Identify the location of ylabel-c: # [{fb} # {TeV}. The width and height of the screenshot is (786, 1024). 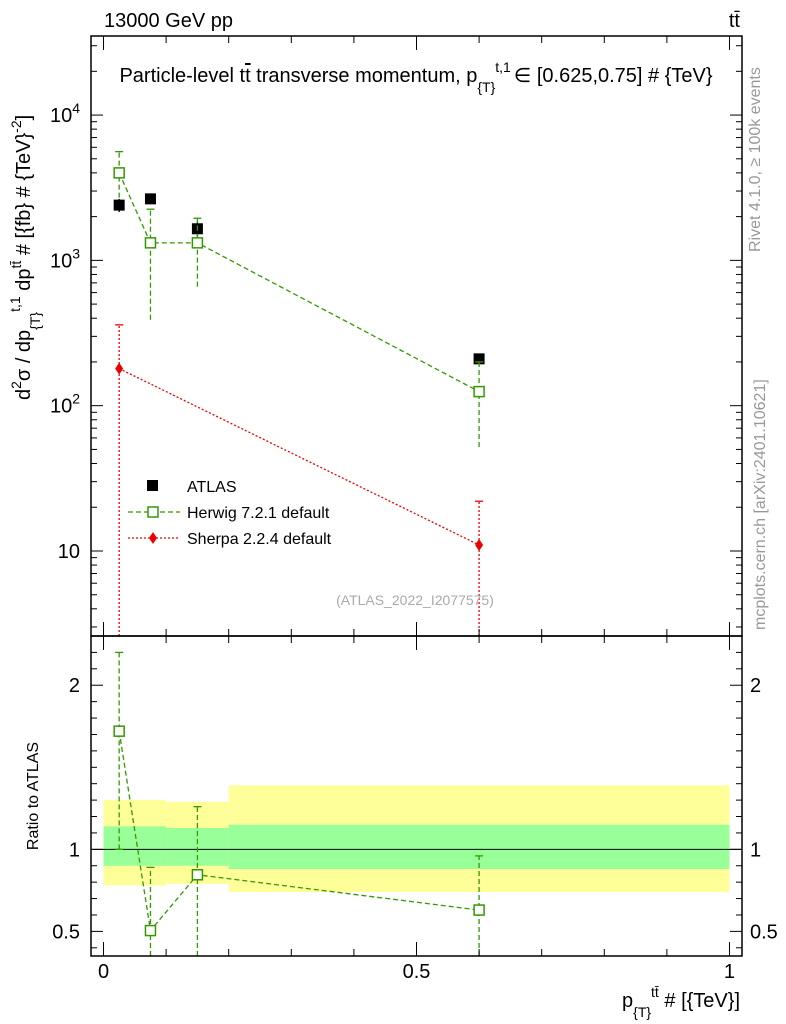
(24, 197).